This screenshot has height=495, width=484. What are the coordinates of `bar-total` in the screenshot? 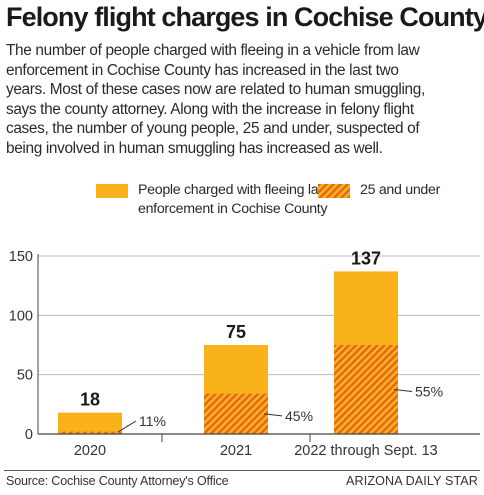 It's located at (90, 423).